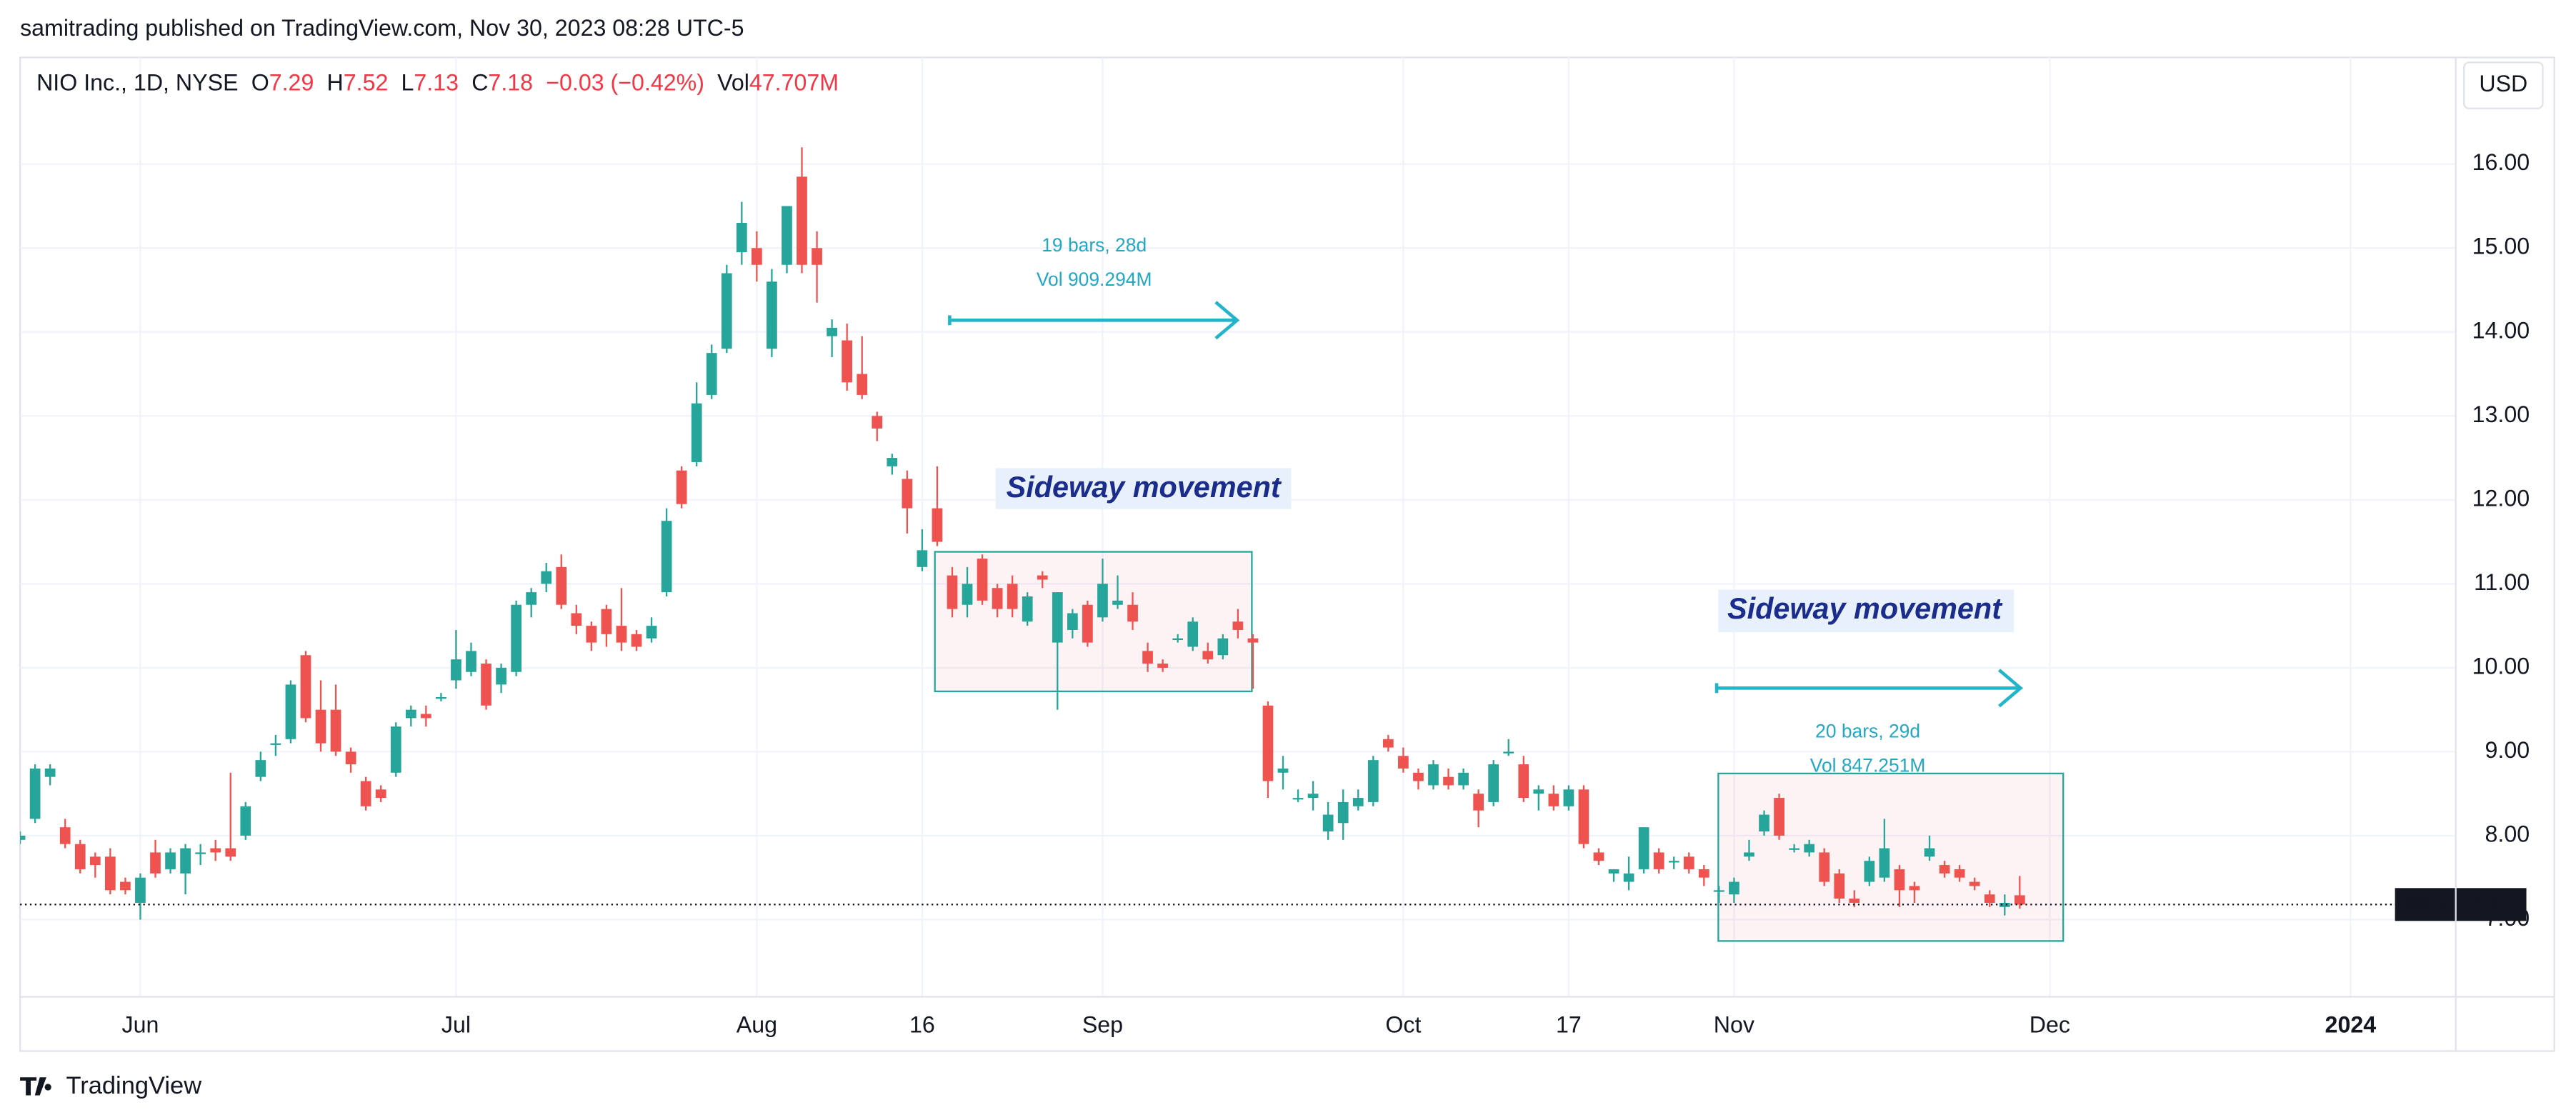 Image resolution: width=2576 pixels, height=1120 pixels. I want to click on legend-label: C, so click(479, 82).